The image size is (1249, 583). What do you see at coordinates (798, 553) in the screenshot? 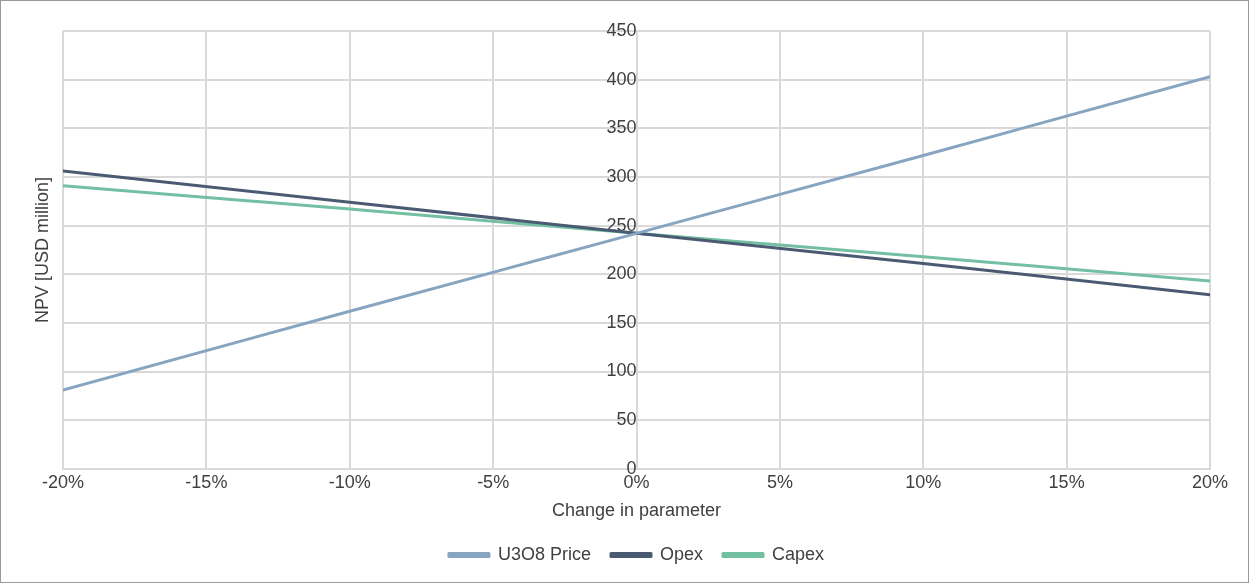
I see `legend-label: Capex` at bounding box center [798, 553].